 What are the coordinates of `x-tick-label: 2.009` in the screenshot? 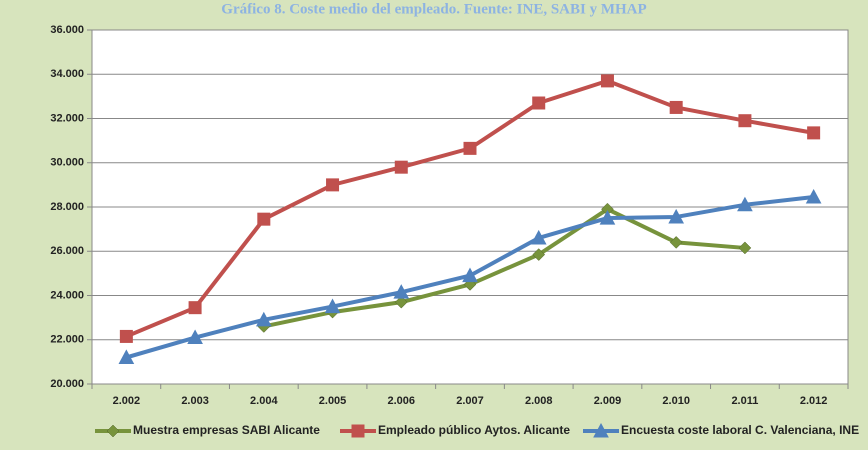 It's located at (608, 401).